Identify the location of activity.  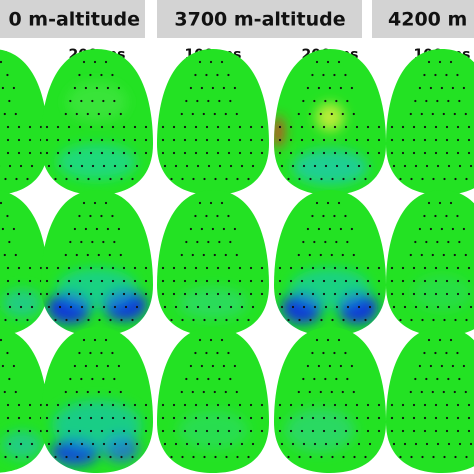
(213, 303).